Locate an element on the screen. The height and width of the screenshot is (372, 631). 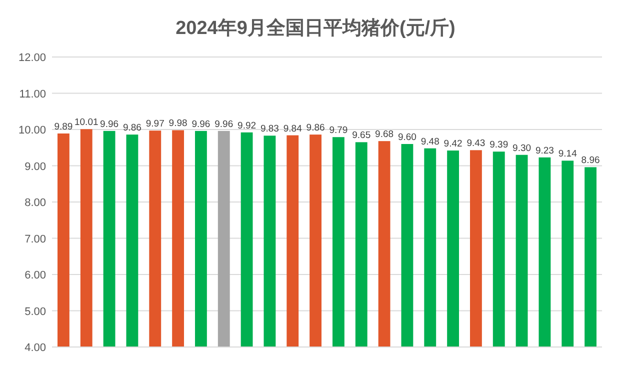
y-tick-label: 10.00 is located at coordinates (32, 130).